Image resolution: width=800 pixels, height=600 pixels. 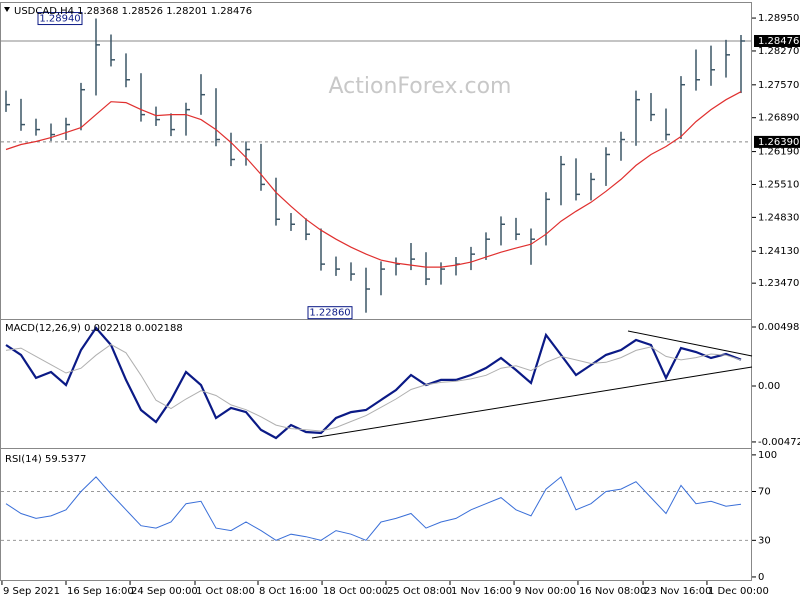 I want to click on y-tick-label: -0.004723, so click(x=779, y=442).